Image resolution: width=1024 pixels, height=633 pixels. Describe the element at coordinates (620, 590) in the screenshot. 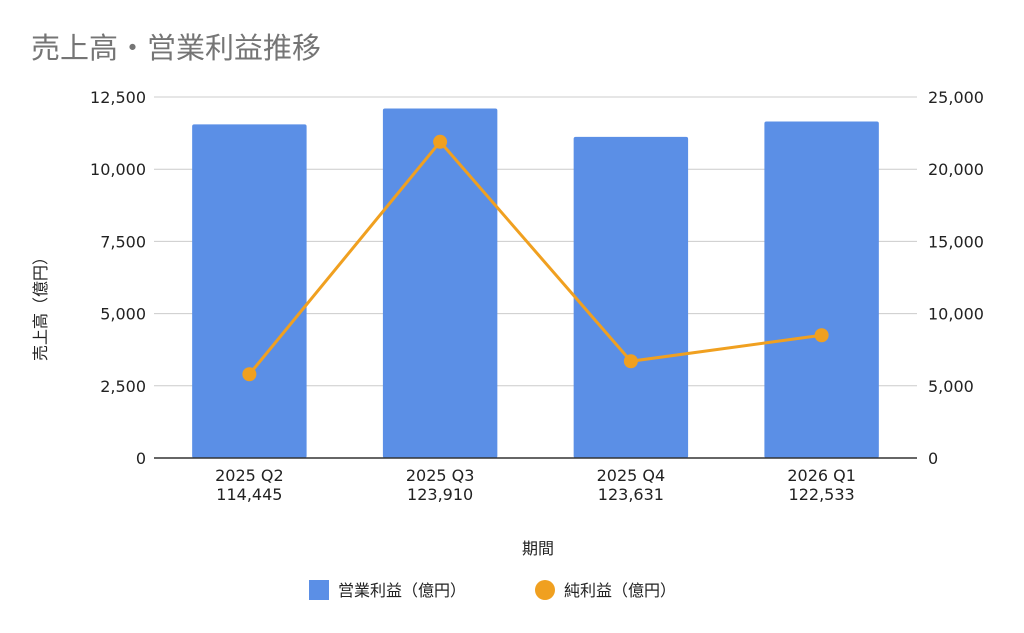

I see `legend-label-line: 純利益（億円）` at that location.